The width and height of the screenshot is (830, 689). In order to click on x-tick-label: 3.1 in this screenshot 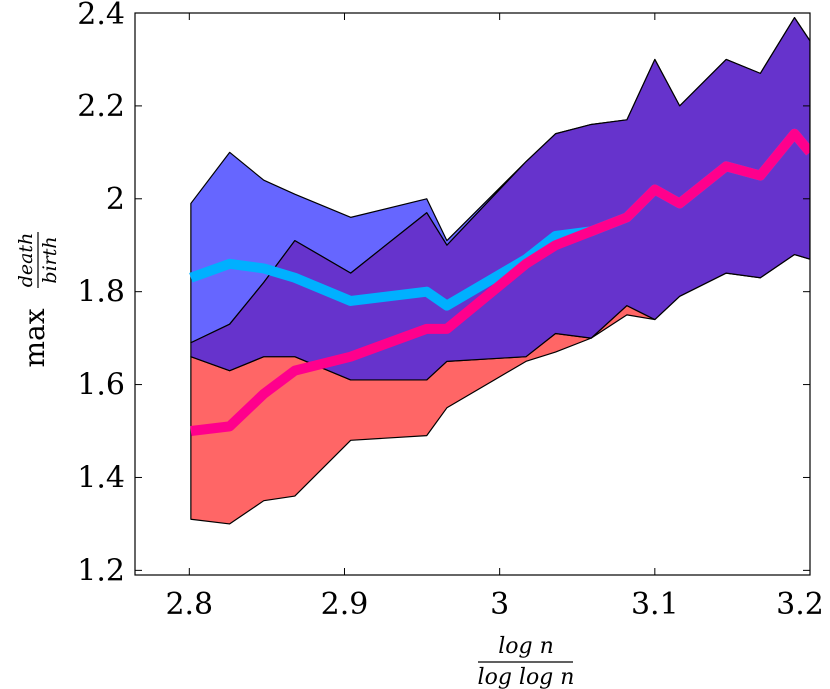, I will do `click(655, 604)`.